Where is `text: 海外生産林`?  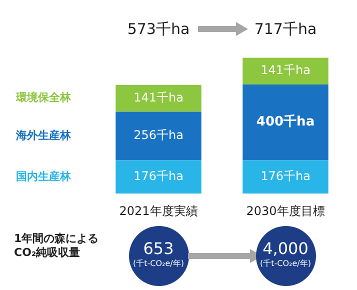
text: 海外生産林 is located at coordinates (43, 135).